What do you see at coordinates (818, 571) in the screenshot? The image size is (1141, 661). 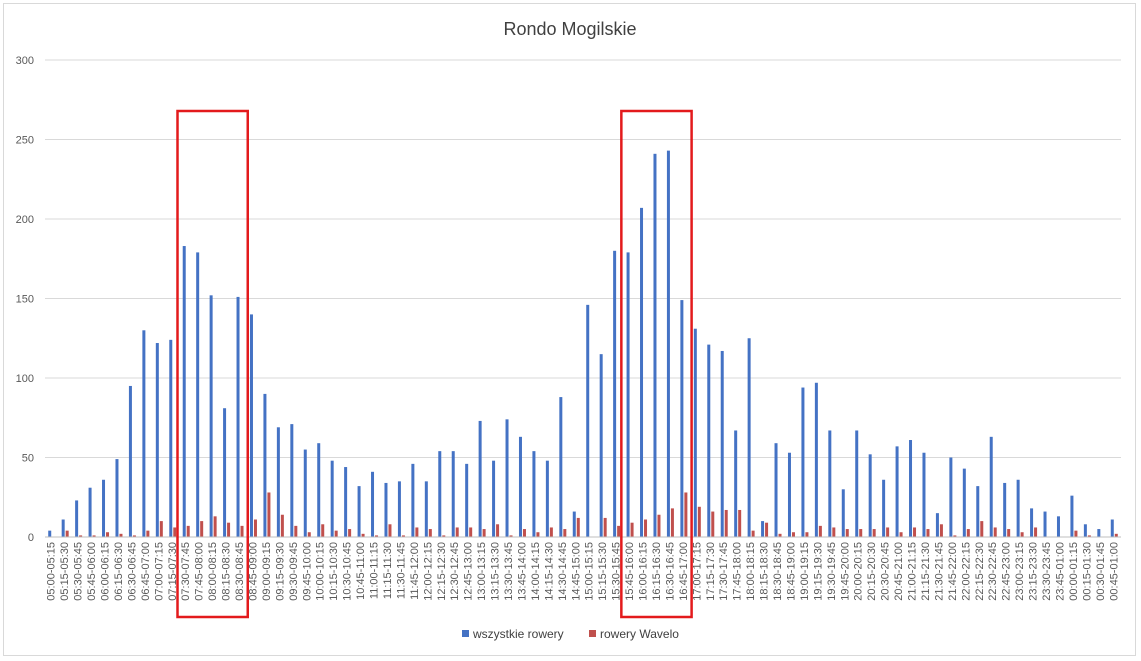 I see `x-tick-label: 19:15-19:30` at bounding box center [818, 571].